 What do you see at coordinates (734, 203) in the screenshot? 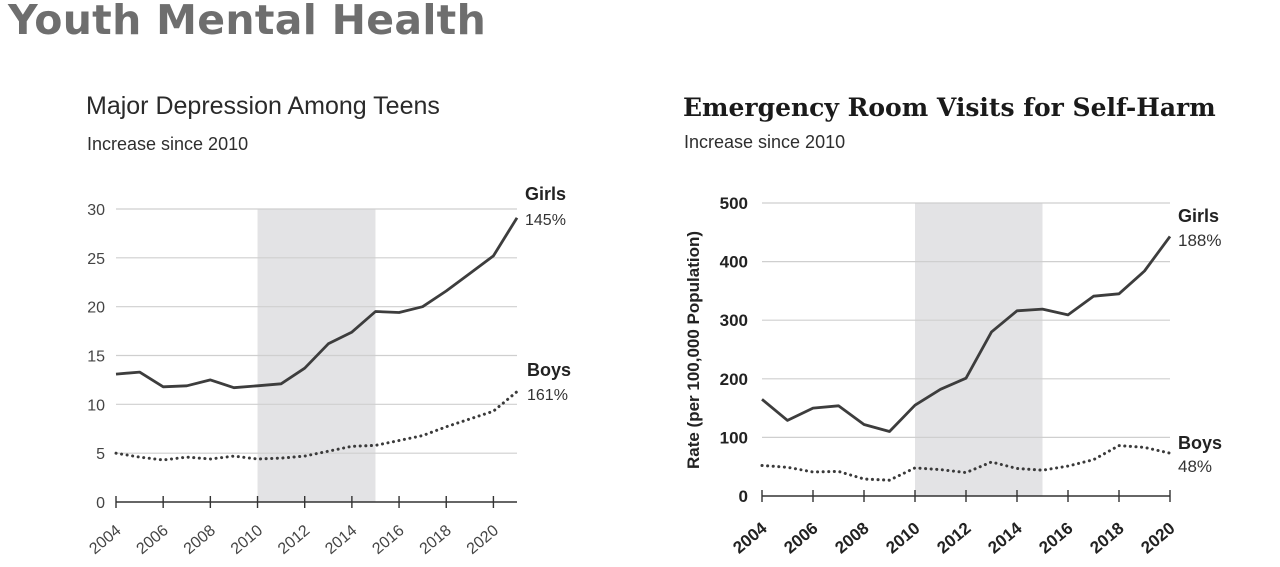
I see `y-tick-label: 500` at bounding box center [734, 203].